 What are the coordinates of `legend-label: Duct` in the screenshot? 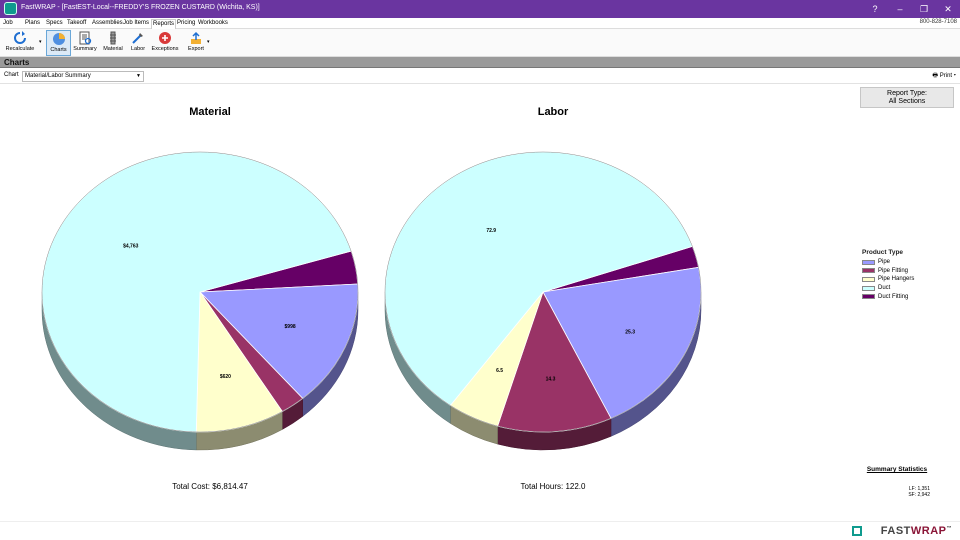 It's located at (884, 288).